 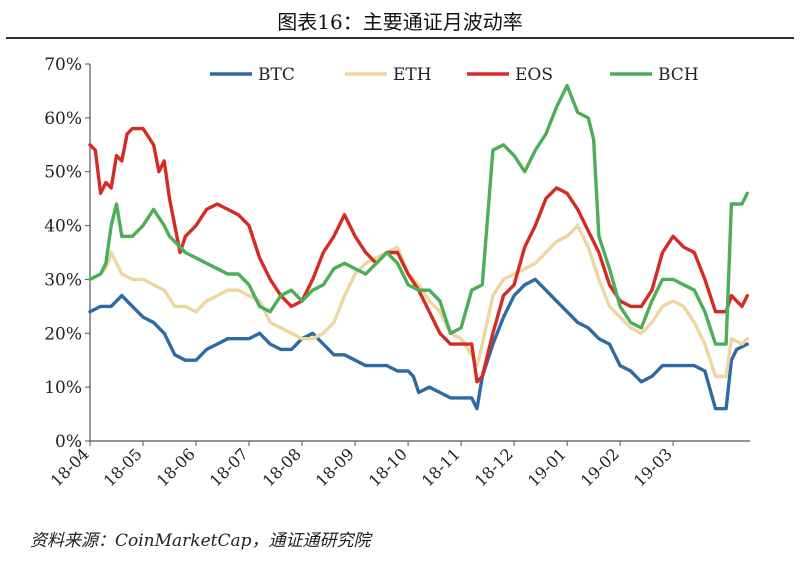 I want to click on y-tick-label: 0%, so click(x=68, y=442).